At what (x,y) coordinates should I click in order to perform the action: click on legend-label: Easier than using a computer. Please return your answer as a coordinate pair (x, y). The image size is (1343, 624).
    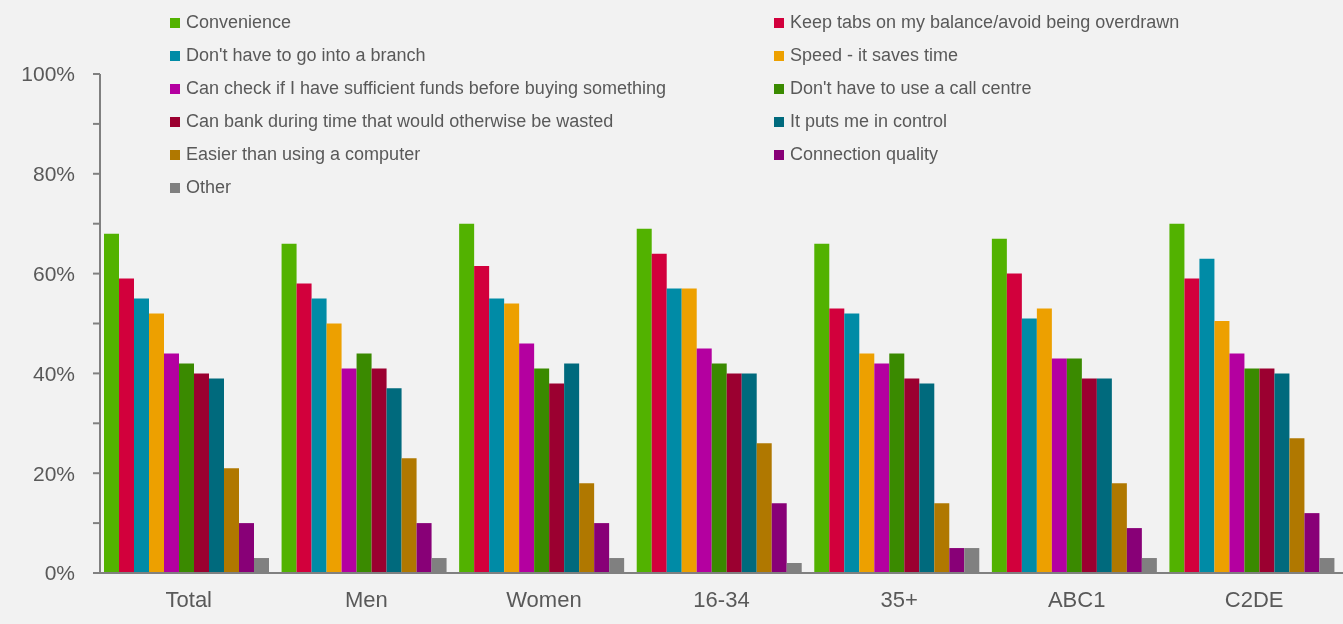
    Looking at the image, I should click on (303, 154).